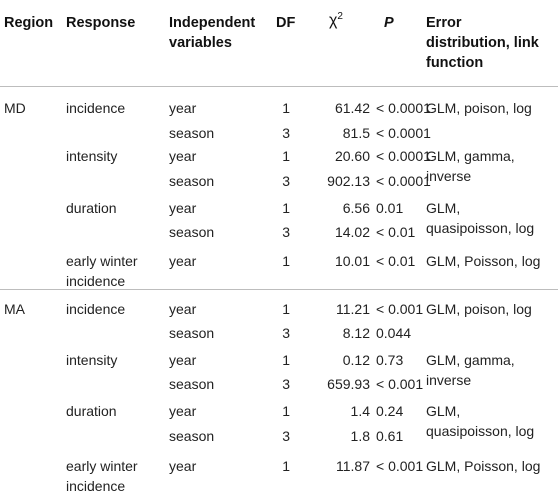 Image resolution: width=558 pixels, height=501 pixels. I want to click on header-df: DF, so click(286, 23).